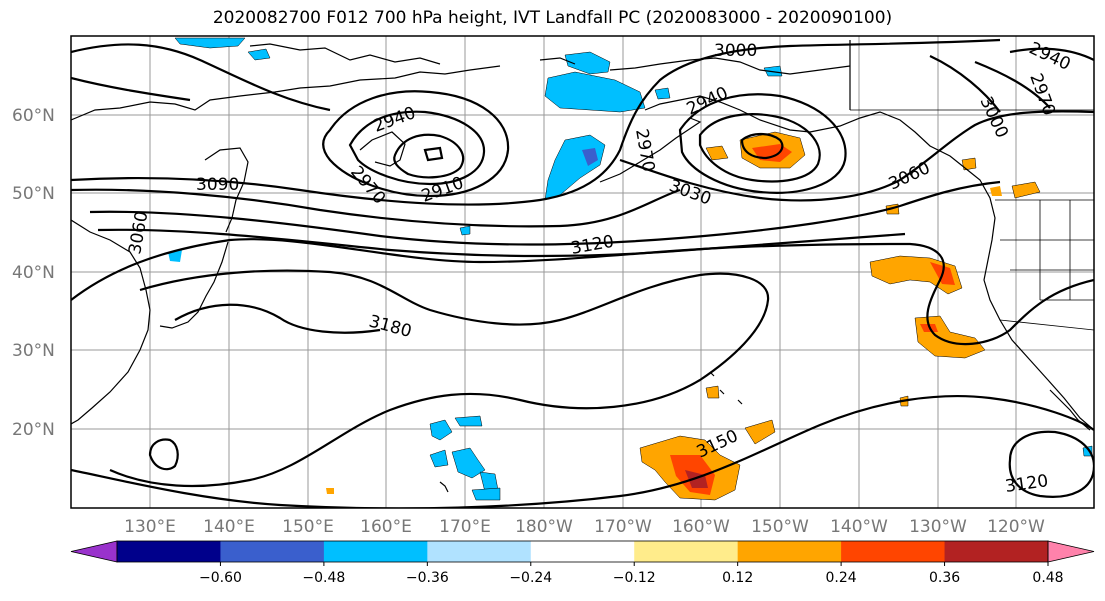  What do you see at coordinates (323, 578) in the screenshot?
I see `colorbar-tick-label: −0.48` at bounding box center [323, 578].